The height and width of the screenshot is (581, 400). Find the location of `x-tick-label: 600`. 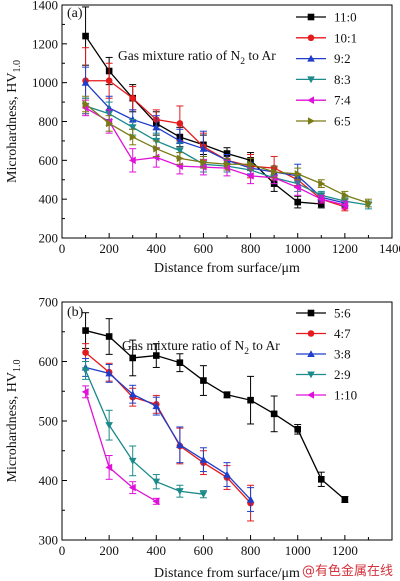

x-tick-label: 600 is located at coordinates (204, 550).